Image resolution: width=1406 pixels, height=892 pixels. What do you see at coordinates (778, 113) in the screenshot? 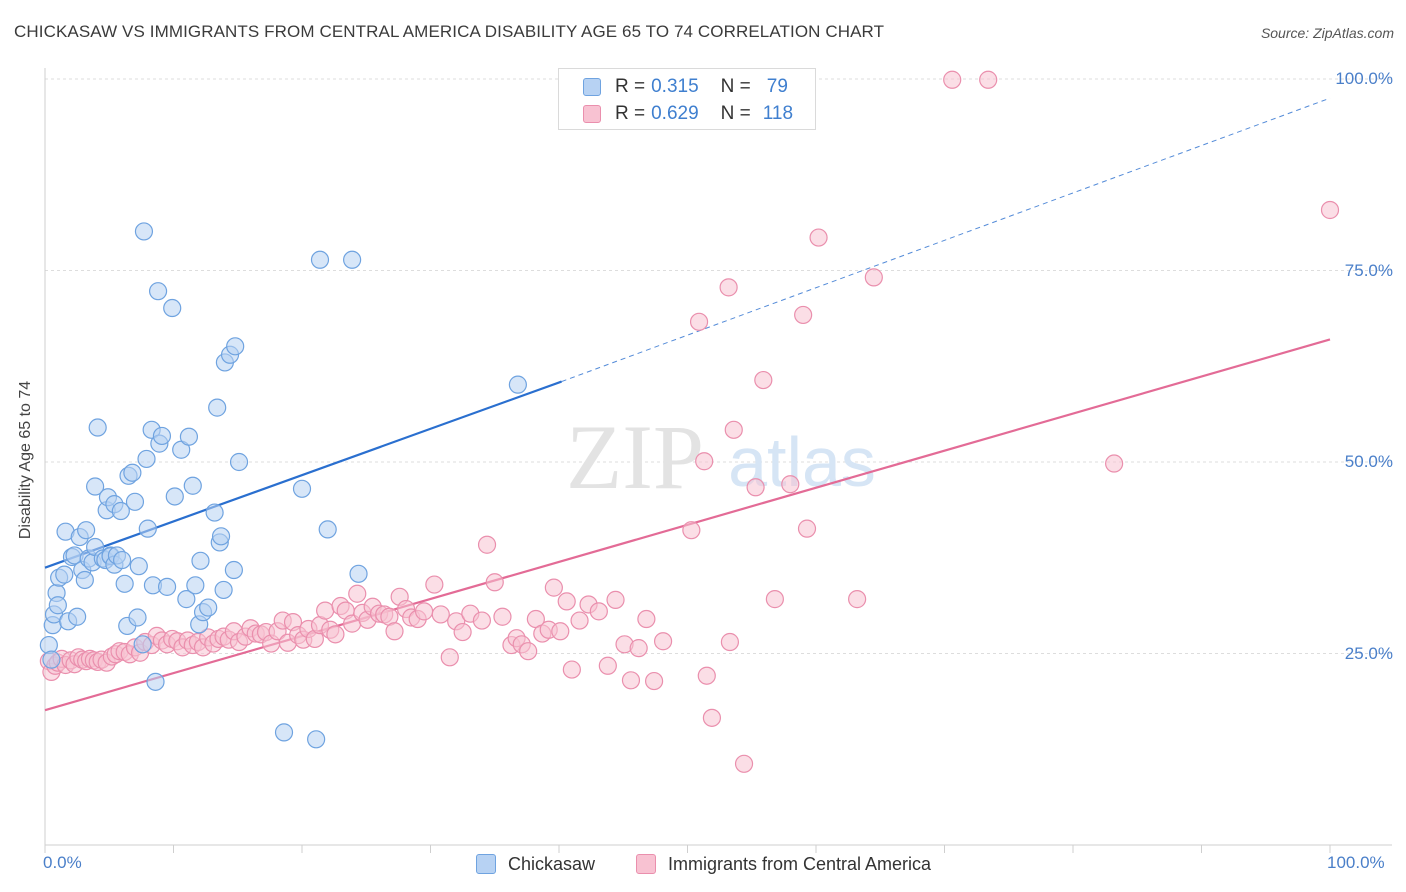
I see `legend-n-value: 118` at bounding box center [778, 113].